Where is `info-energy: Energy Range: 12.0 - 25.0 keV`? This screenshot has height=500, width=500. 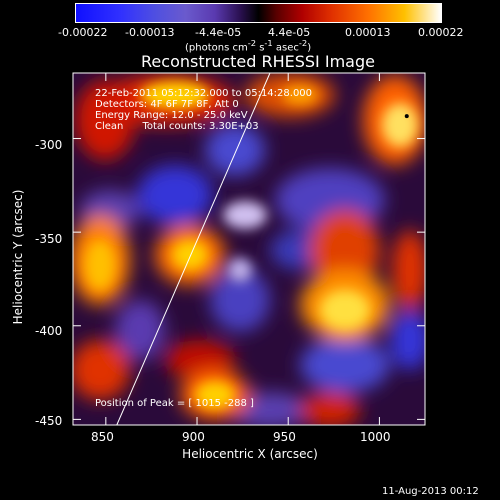 info-energy: Energy Range: 12.0 - 25.0 keV is located at coordinates (171, 115).